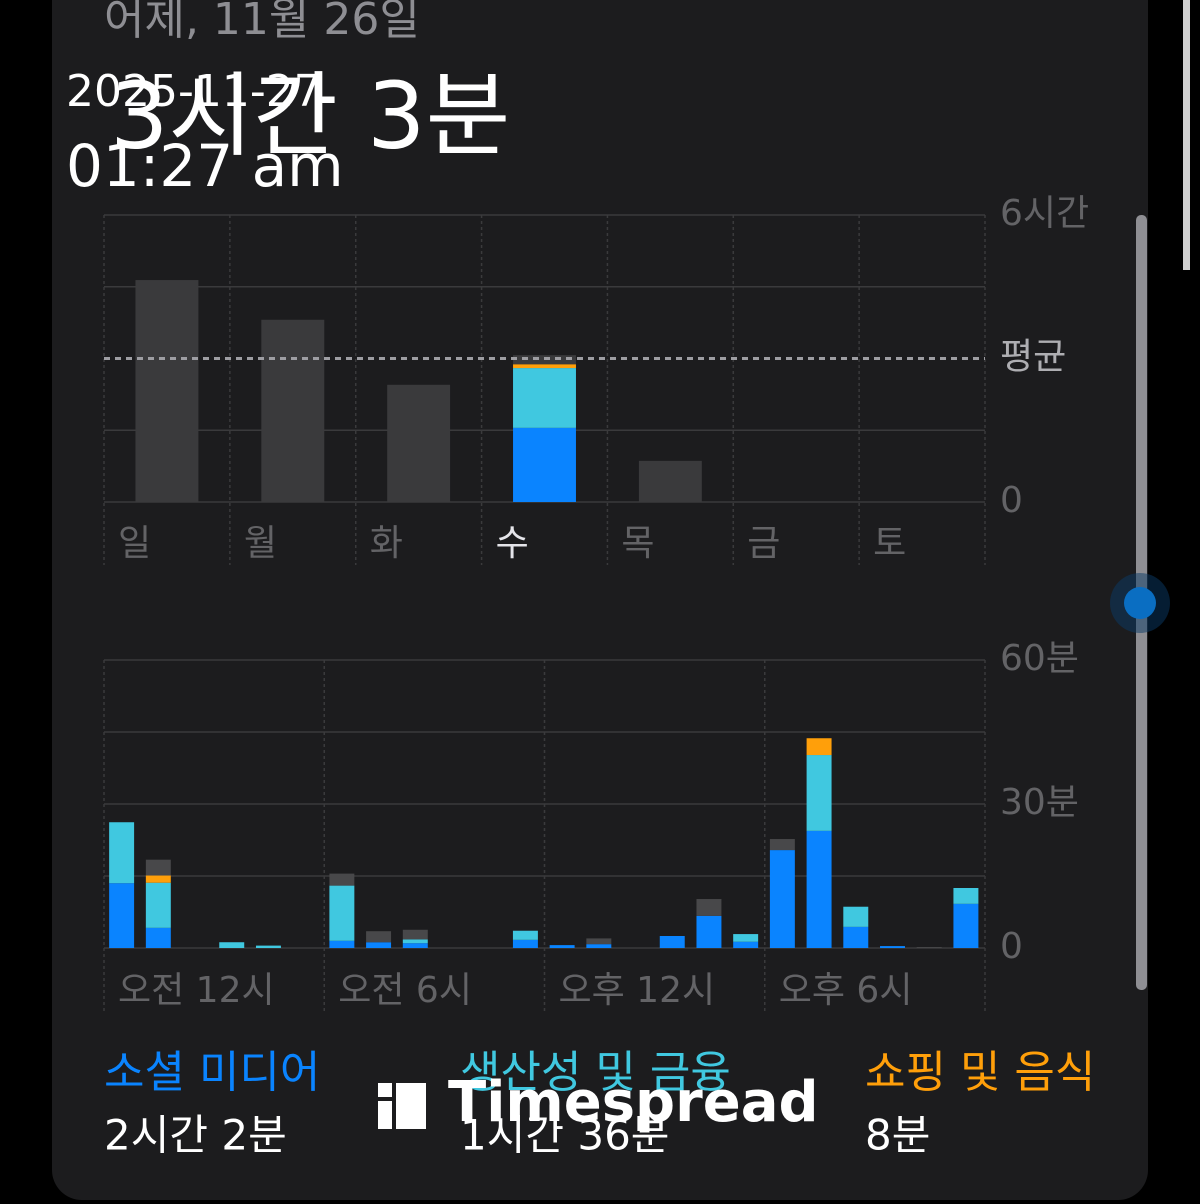  What do you see at coordinates (205, 166) in the screenshot?
I see `overlay-time: 01:27 am` at bounding box center [205, 166].